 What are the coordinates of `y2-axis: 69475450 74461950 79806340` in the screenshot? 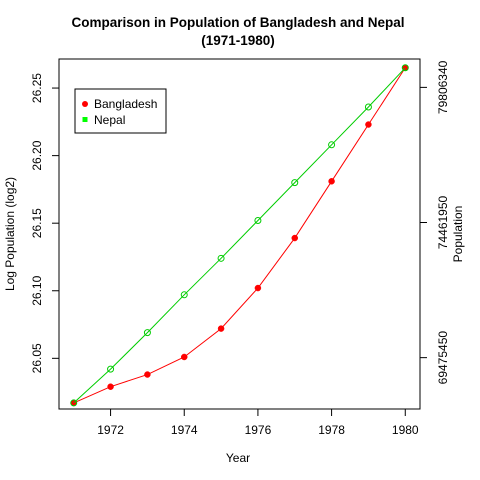 It's located at (435, 222).